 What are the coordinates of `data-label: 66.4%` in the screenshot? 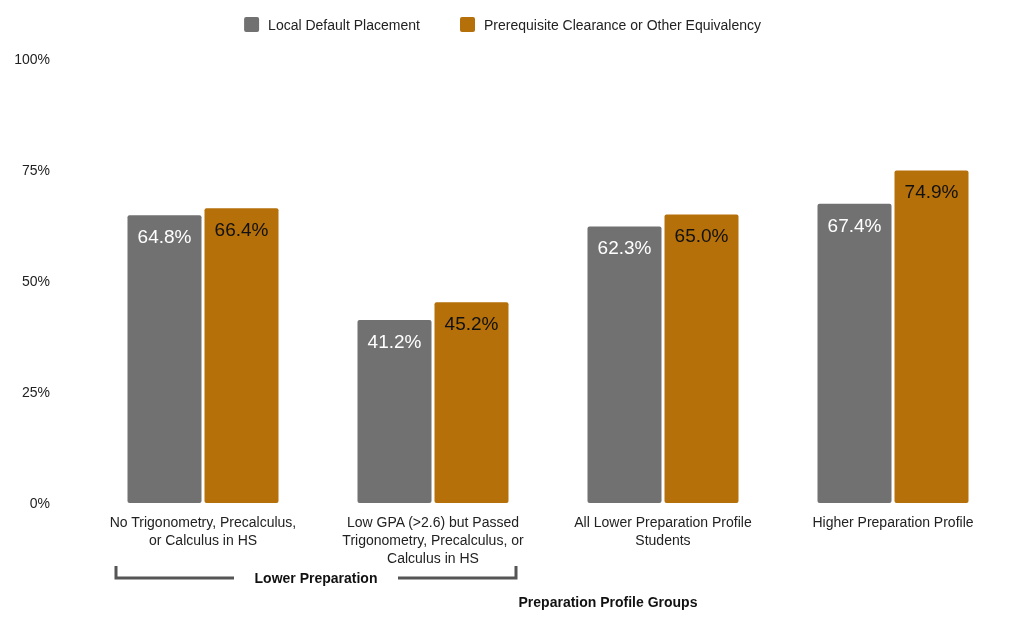 It's located at (241, 230).